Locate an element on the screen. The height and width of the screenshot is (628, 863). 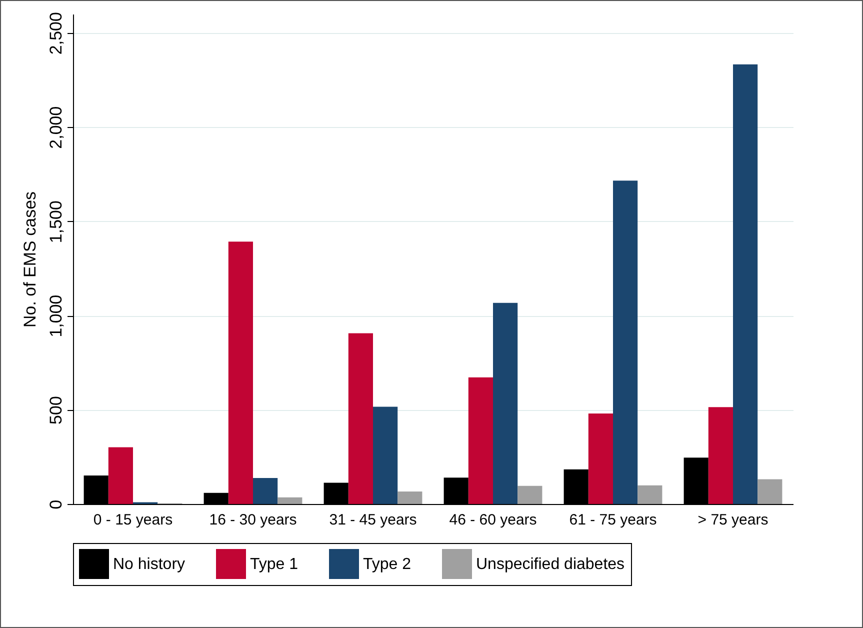
y-tick-label: 2,500 is located at coordinates (56, 33).